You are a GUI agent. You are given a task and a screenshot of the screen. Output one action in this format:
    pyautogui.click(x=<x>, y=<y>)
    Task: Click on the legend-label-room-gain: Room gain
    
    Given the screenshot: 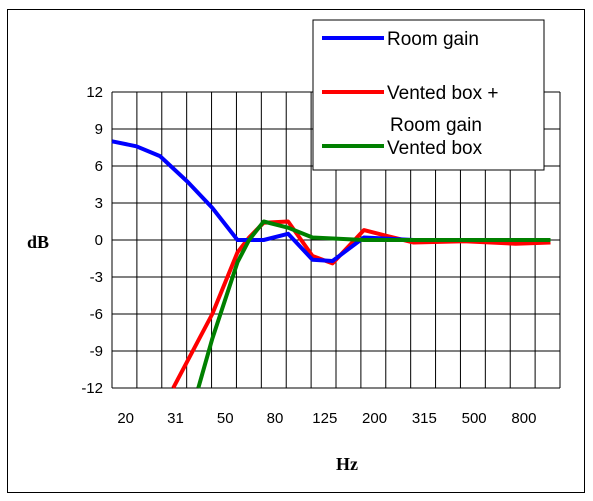 What is the action you would take?
    pyautogui.click(x=433, y=39)
    